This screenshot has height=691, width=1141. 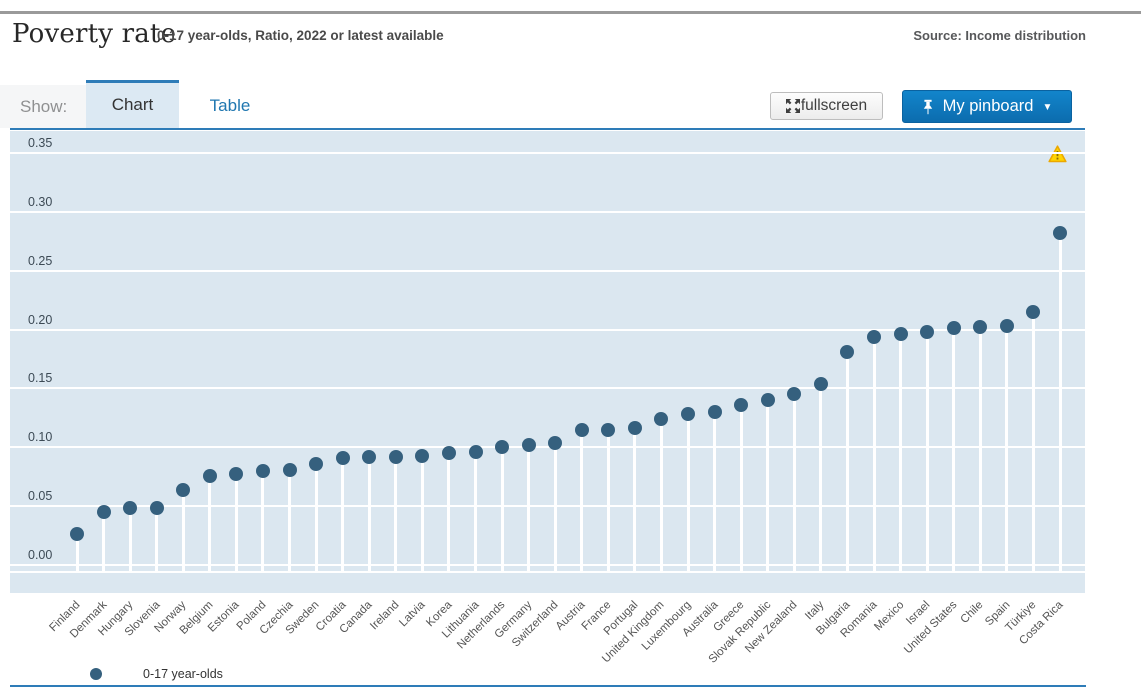 What do you see at coordinates (547, 583) in the screenshot?
I see `x-axis-strip` at bounding box center [547, 583].